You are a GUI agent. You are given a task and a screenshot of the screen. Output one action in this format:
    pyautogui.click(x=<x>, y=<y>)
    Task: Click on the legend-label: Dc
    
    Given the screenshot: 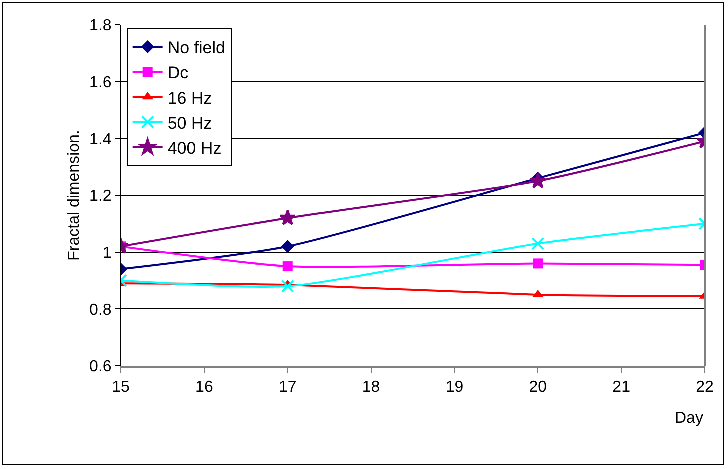 What is the action you would take?
    pyautogui.click(x=179, y=73)
    